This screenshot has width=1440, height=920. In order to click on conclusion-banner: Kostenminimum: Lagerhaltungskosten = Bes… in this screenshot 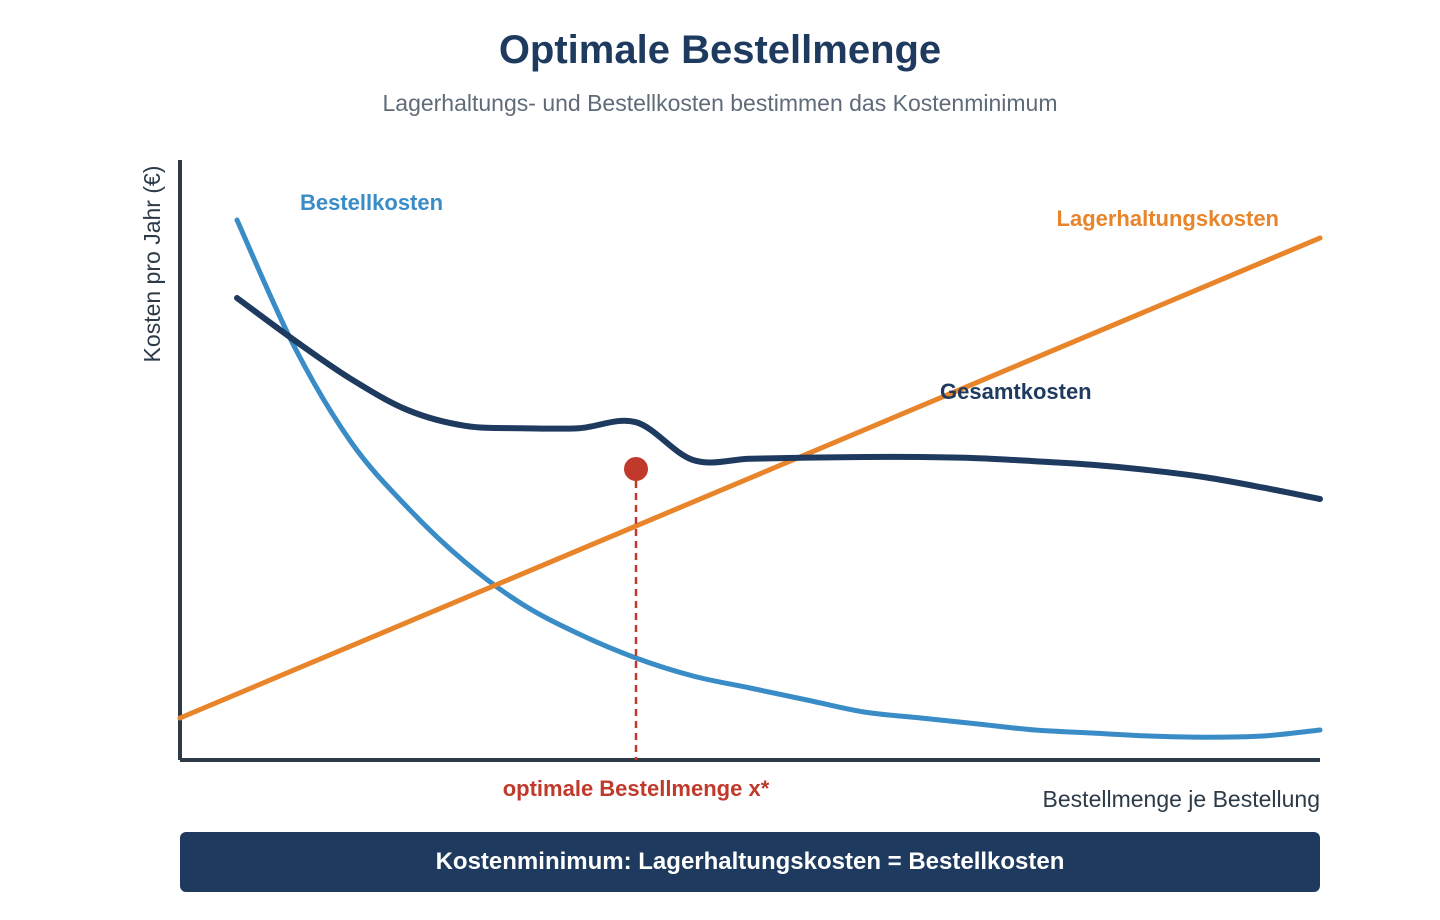, I will do `click(750, 862)`.